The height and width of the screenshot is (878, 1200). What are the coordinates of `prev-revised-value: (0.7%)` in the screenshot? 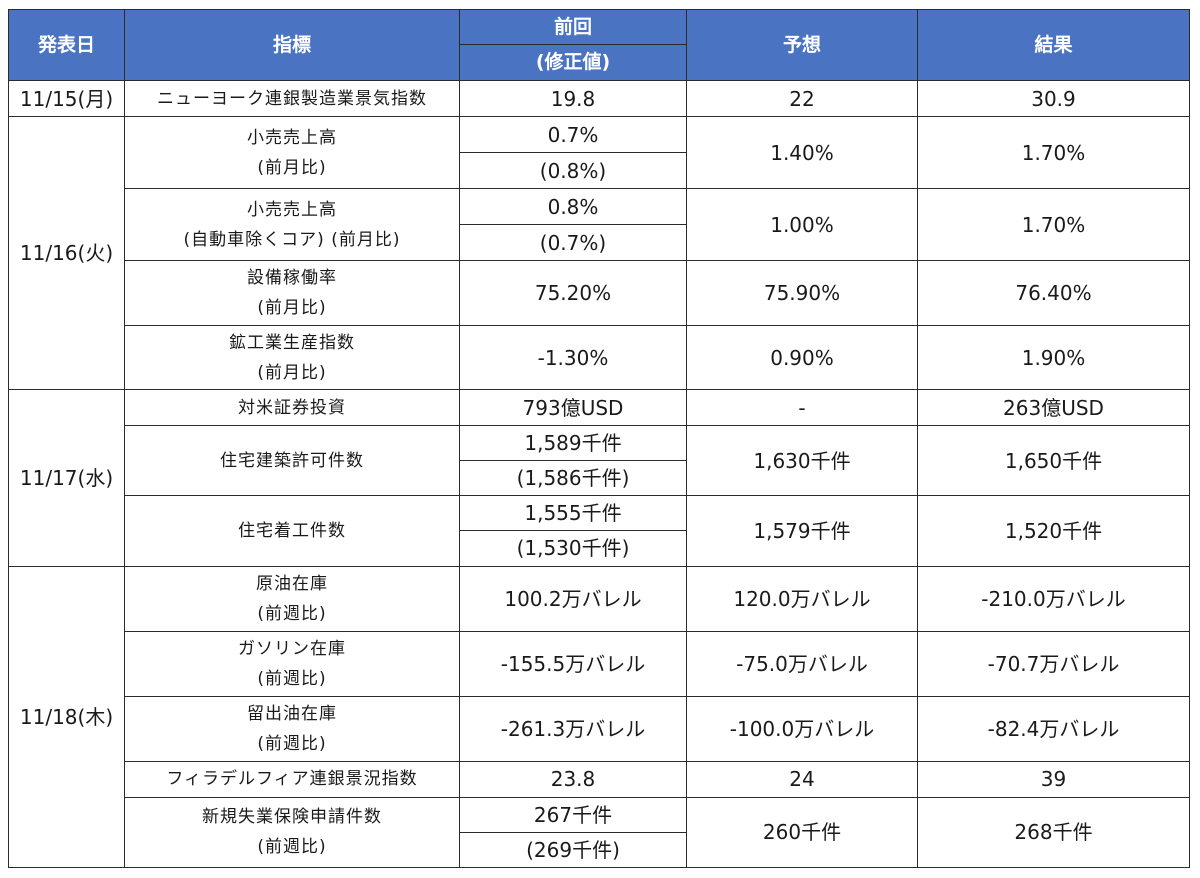 It's located at (573, 243).